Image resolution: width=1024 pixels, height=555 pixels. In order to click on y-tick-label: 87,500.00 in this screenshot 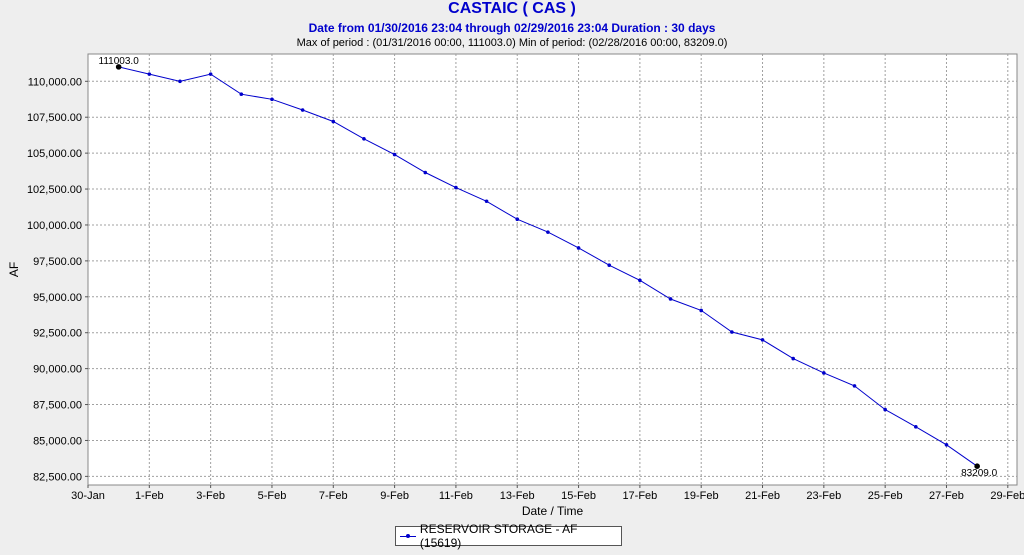, I will do `click(57, 406)`.